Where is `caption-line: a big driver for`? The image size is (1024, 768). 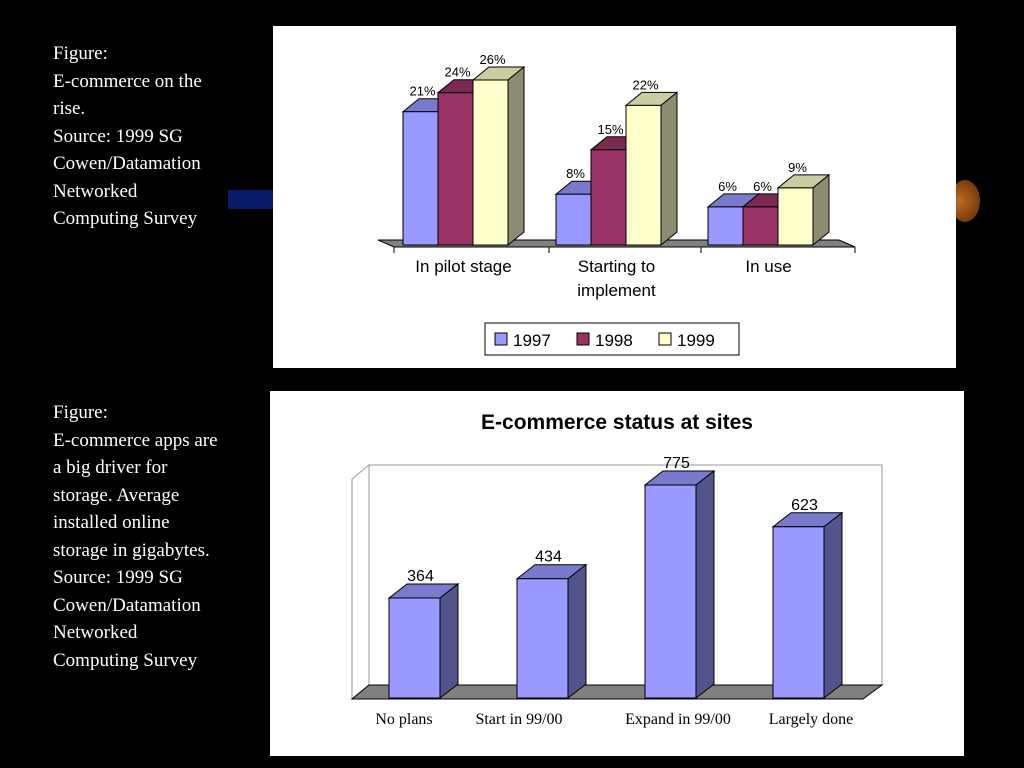 caption-line: a big driver for is located at coordinates (110, 467).